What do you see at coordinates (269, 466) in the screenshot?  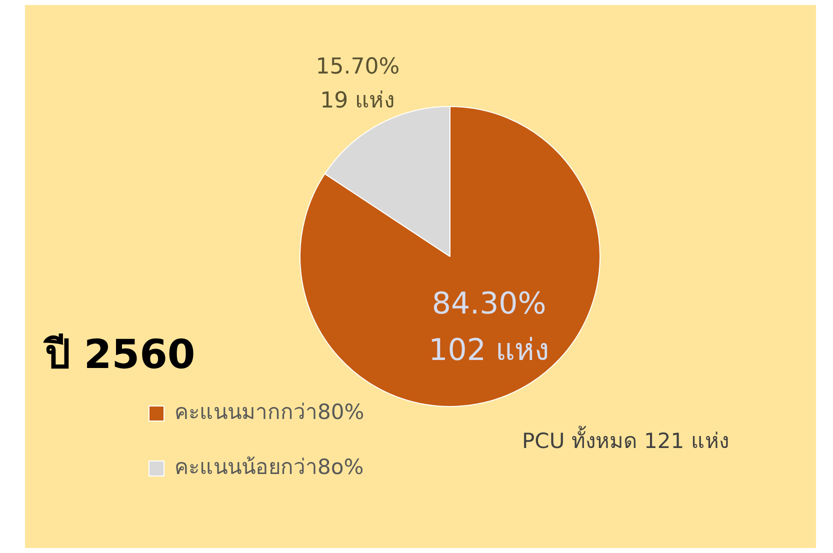 I see `legend-label: คะแนนน้อยกว่า8o%` at bounding box center [269, 466].